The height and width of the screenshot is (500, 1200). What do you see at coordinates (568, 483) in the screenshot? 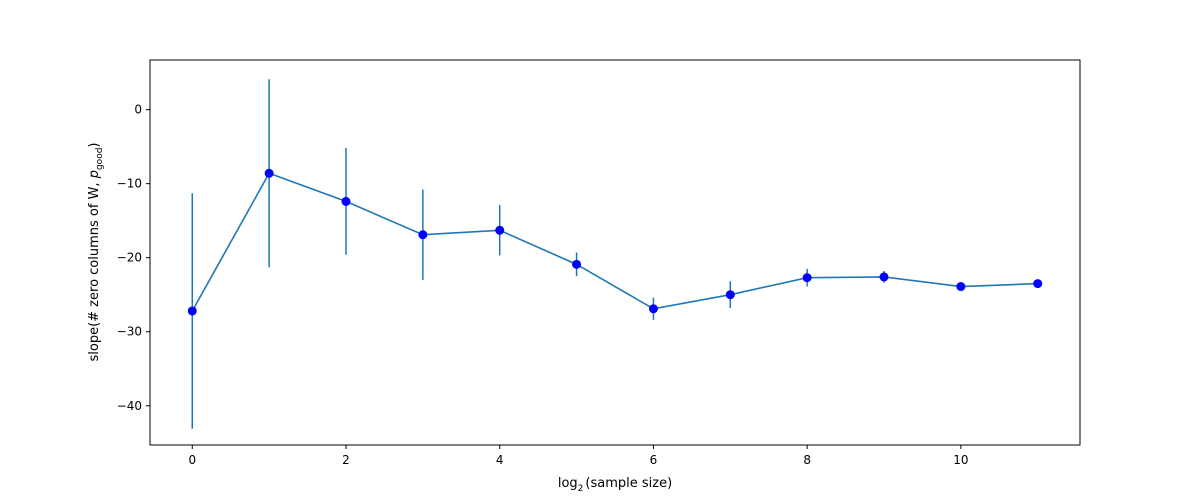
I see `x-axis-label-base: log` at bounding box center [568, 483].